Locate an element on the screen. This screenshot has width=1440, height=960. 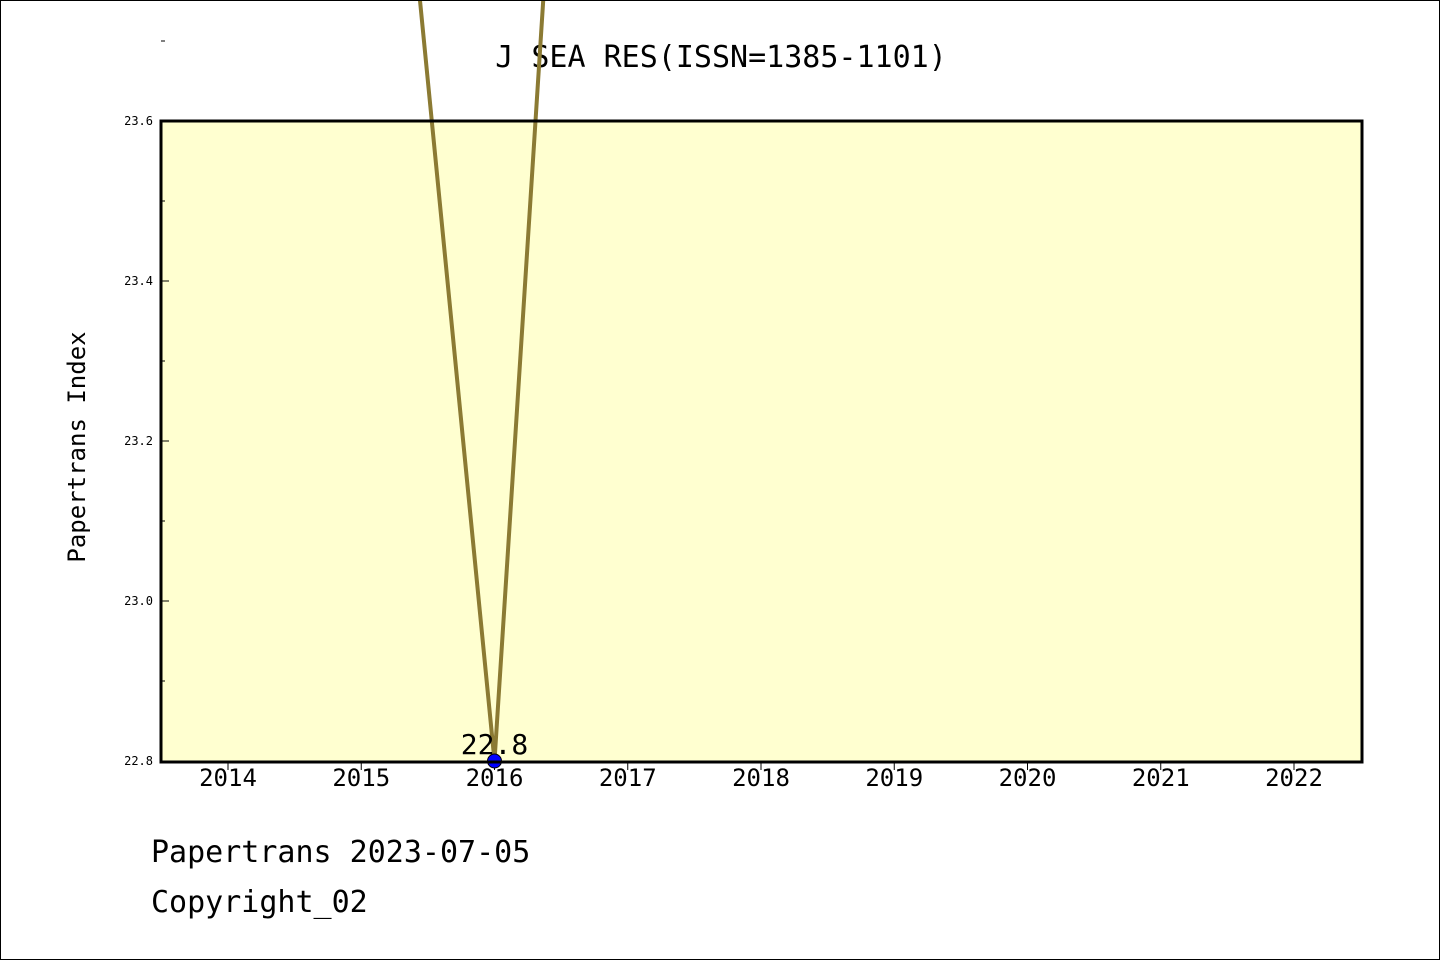
x-tick-label: 2021 is located at coordinates (1161, 778).